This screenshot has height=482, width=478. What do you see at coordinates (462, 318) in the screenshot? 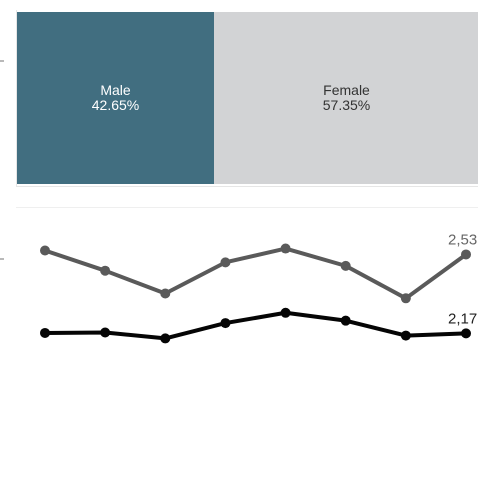
I see `series-2-end-label: 2,17` at bounding box center [462, 318].